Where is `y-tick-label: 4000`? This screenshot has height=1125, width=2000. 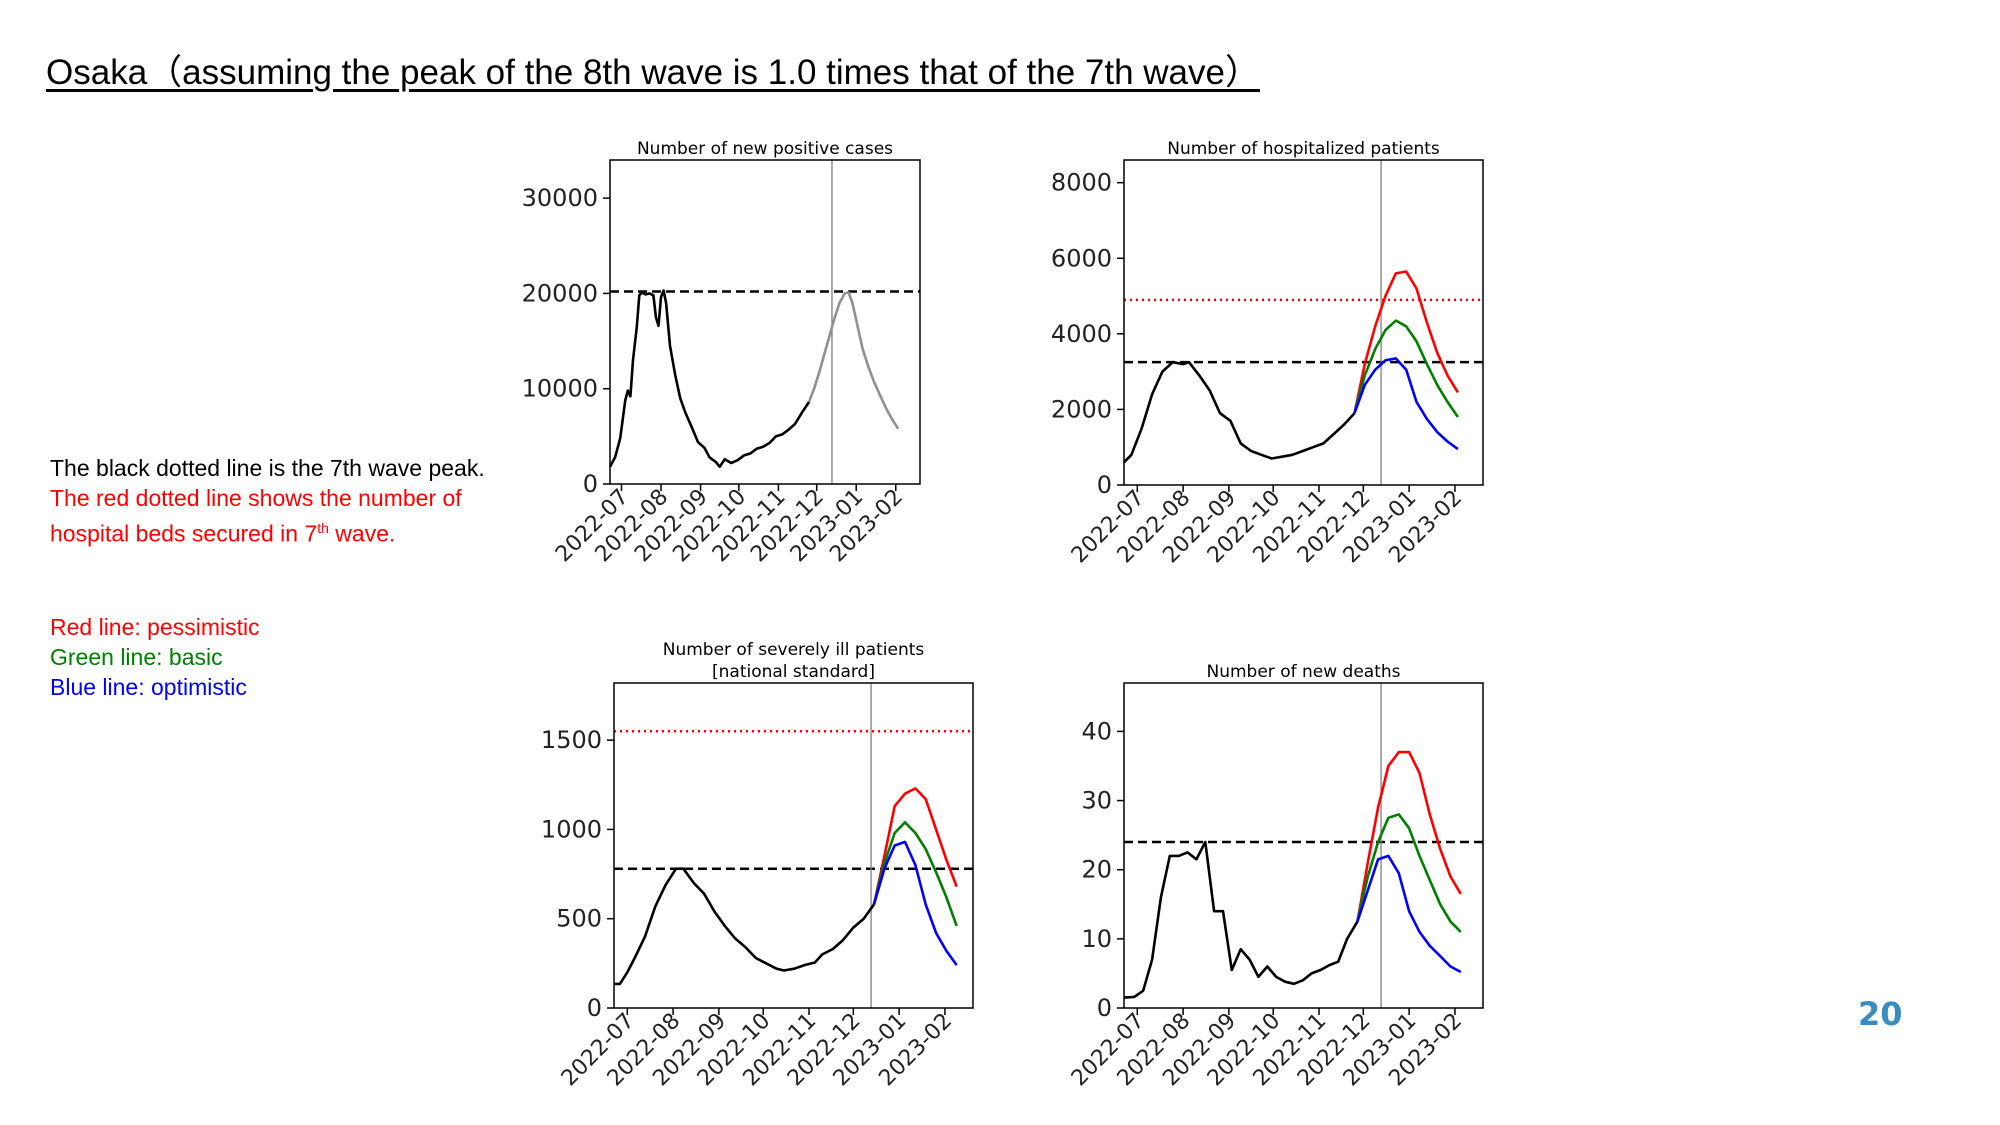 y-tick-label: 4000 is located at coordinates (1081, 334).